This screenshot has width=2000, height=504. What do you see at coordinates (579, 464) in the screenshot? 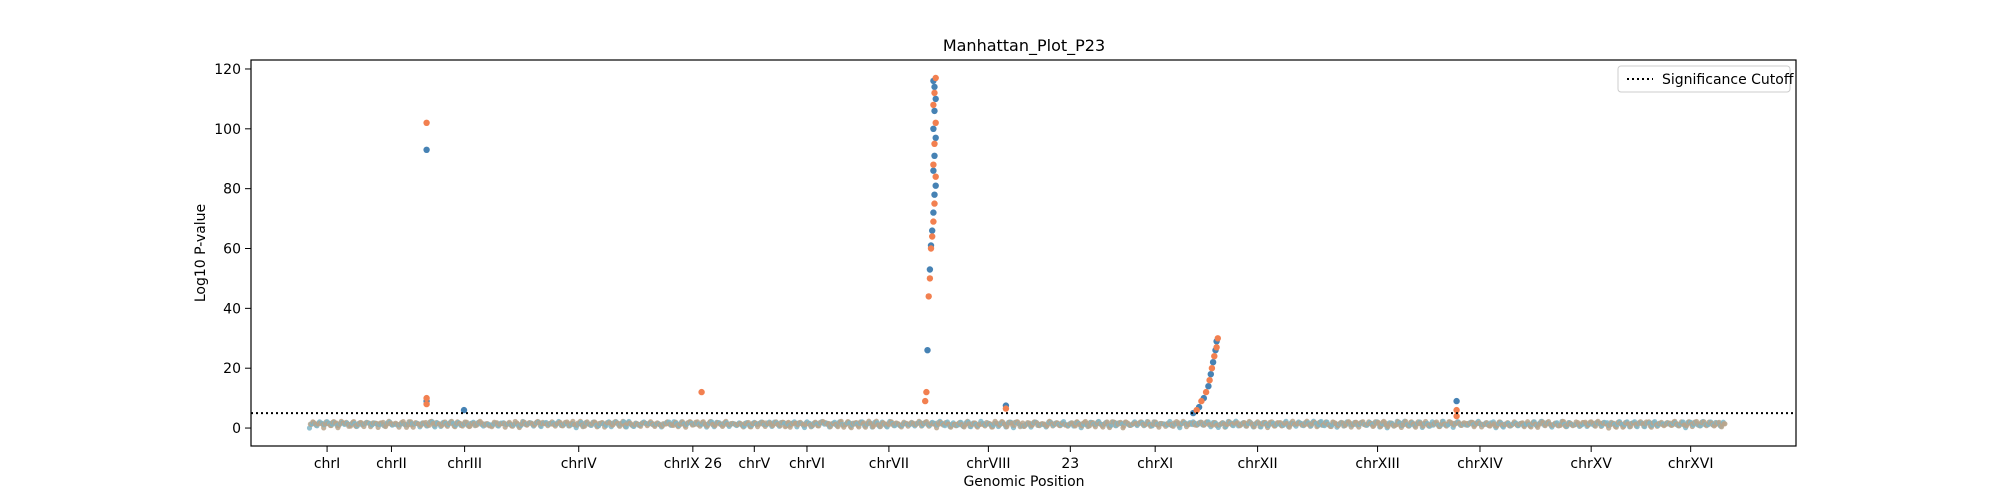
I see `x-tick-label: chrIV` at bounding box center [579, 464].